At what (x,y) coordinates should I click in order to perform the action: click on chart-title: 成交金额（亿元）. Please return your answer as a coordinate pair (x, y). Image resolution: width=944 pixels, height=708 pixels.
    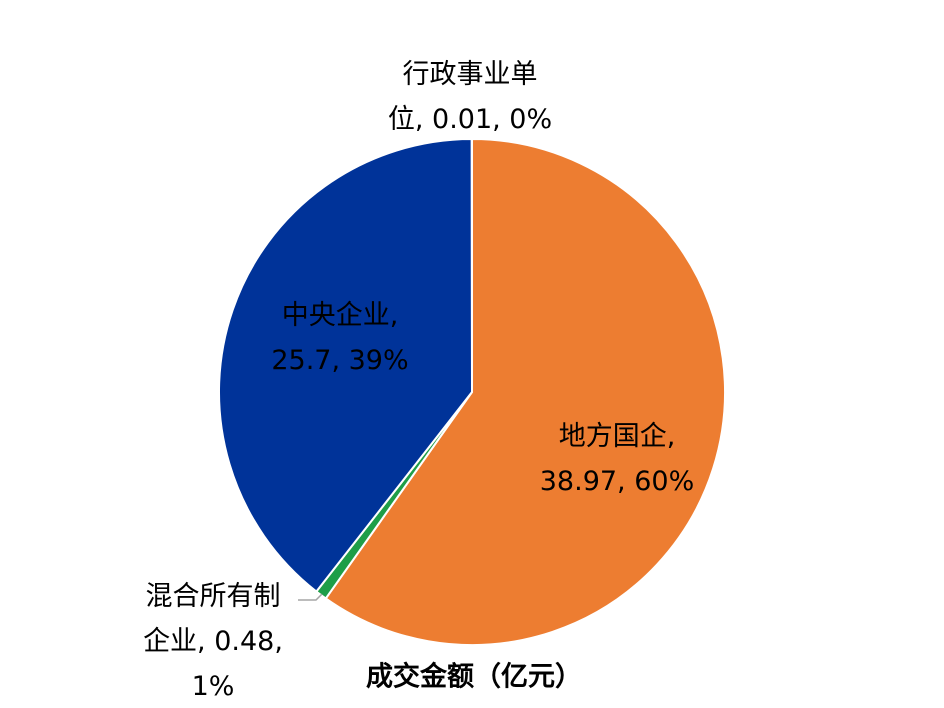
    Looking at the image, I should click on (474, 677).